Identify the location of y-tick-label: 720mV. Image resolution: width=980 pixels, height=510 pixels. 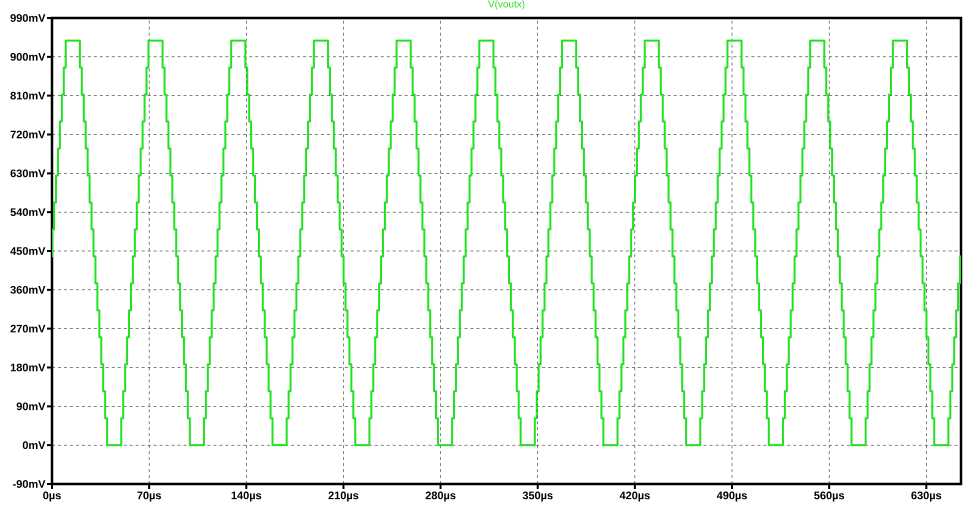
(28, 134).